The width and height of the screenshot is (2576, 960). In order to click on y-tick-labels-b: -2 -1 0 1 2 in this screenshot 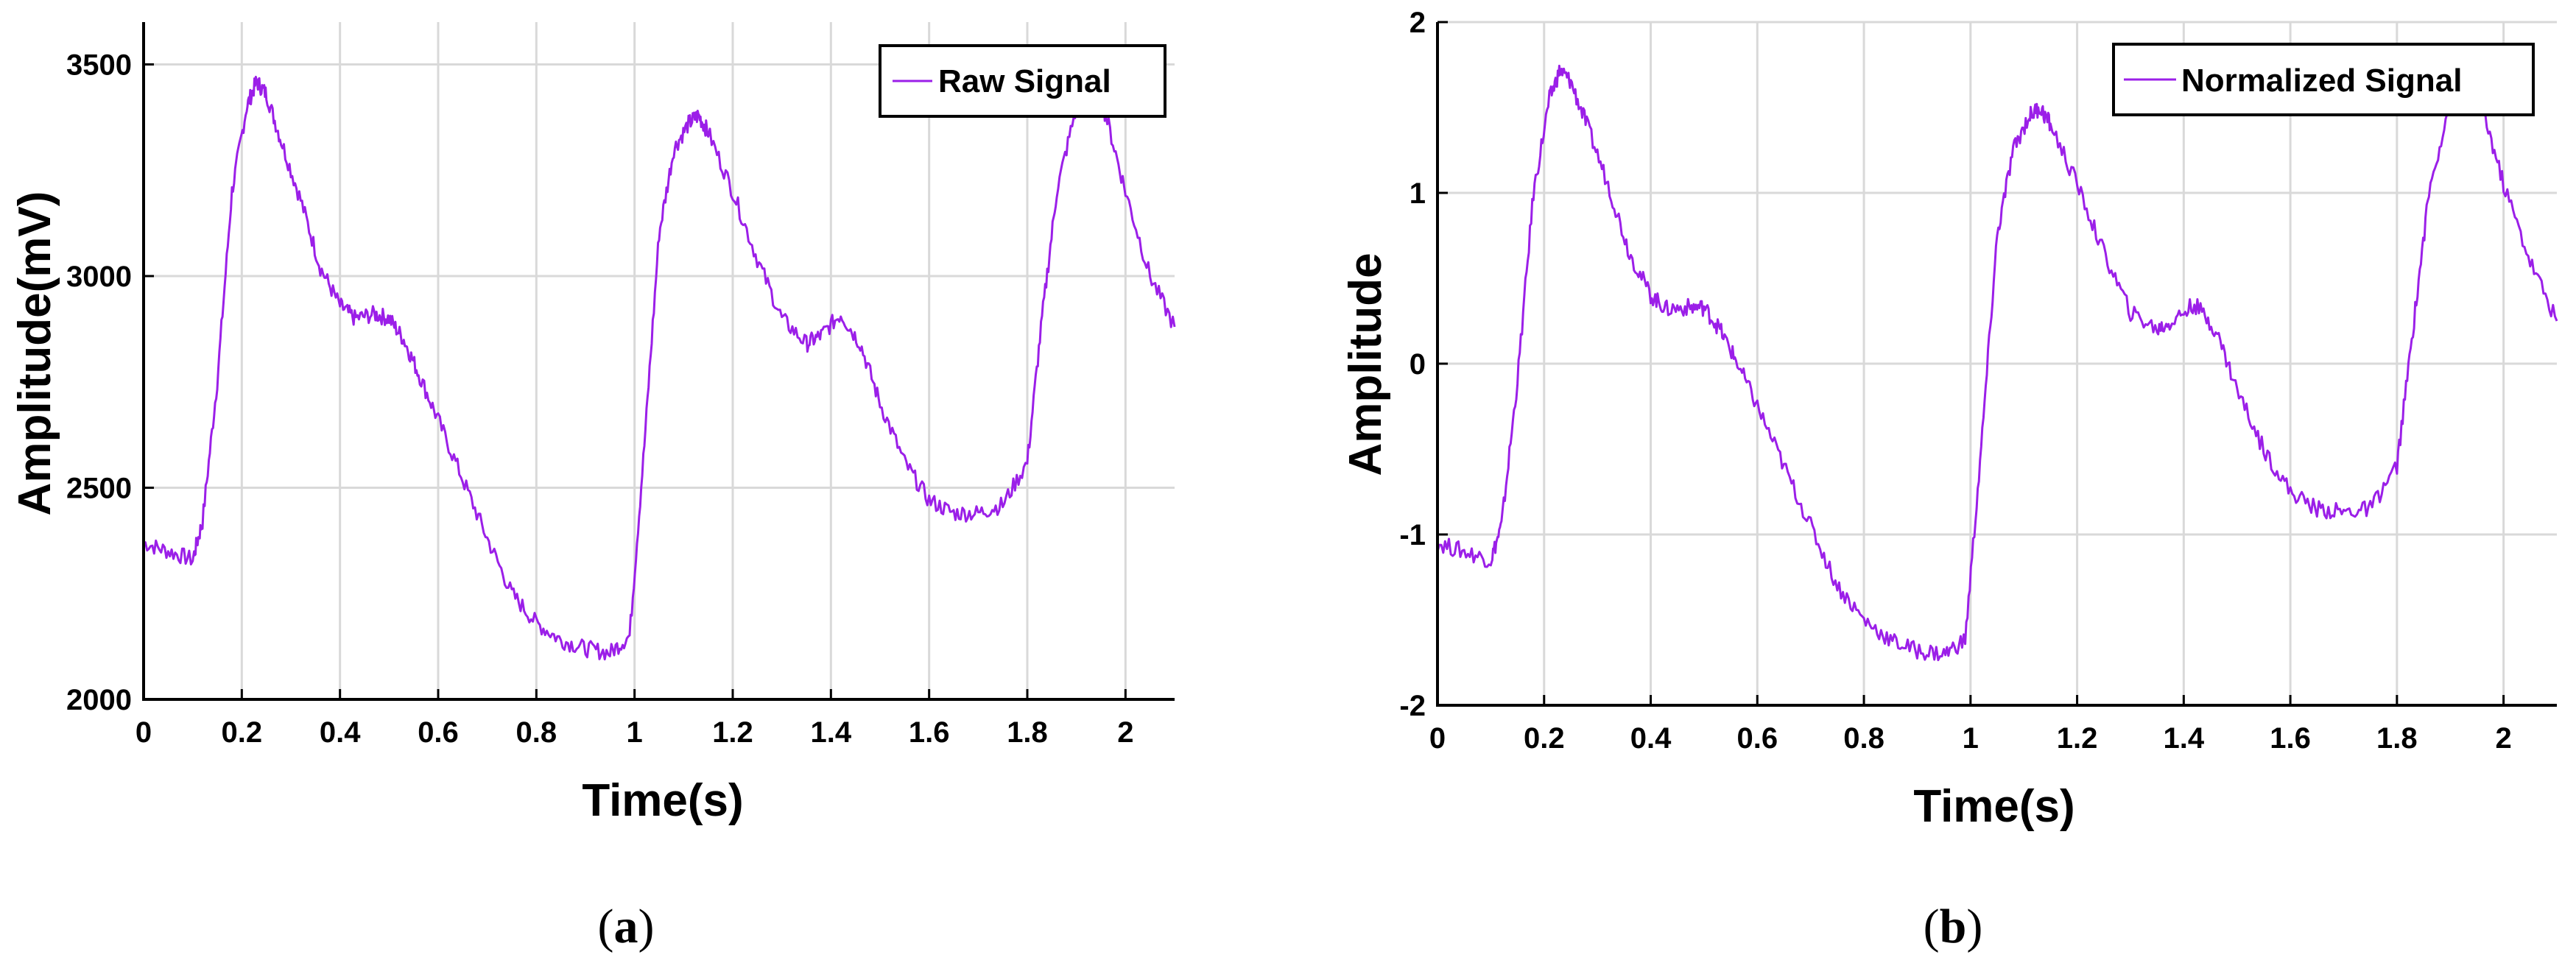, I will do `click(1423, 364)`.